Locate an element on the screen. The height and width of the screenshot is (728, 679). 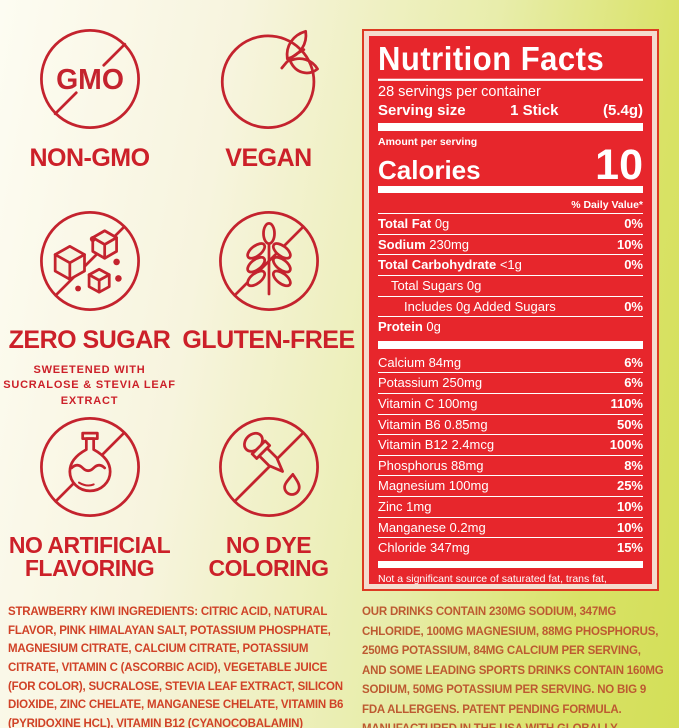
nutrition-facts-title: Nutrition Facts is located at coordinates (510, 61).